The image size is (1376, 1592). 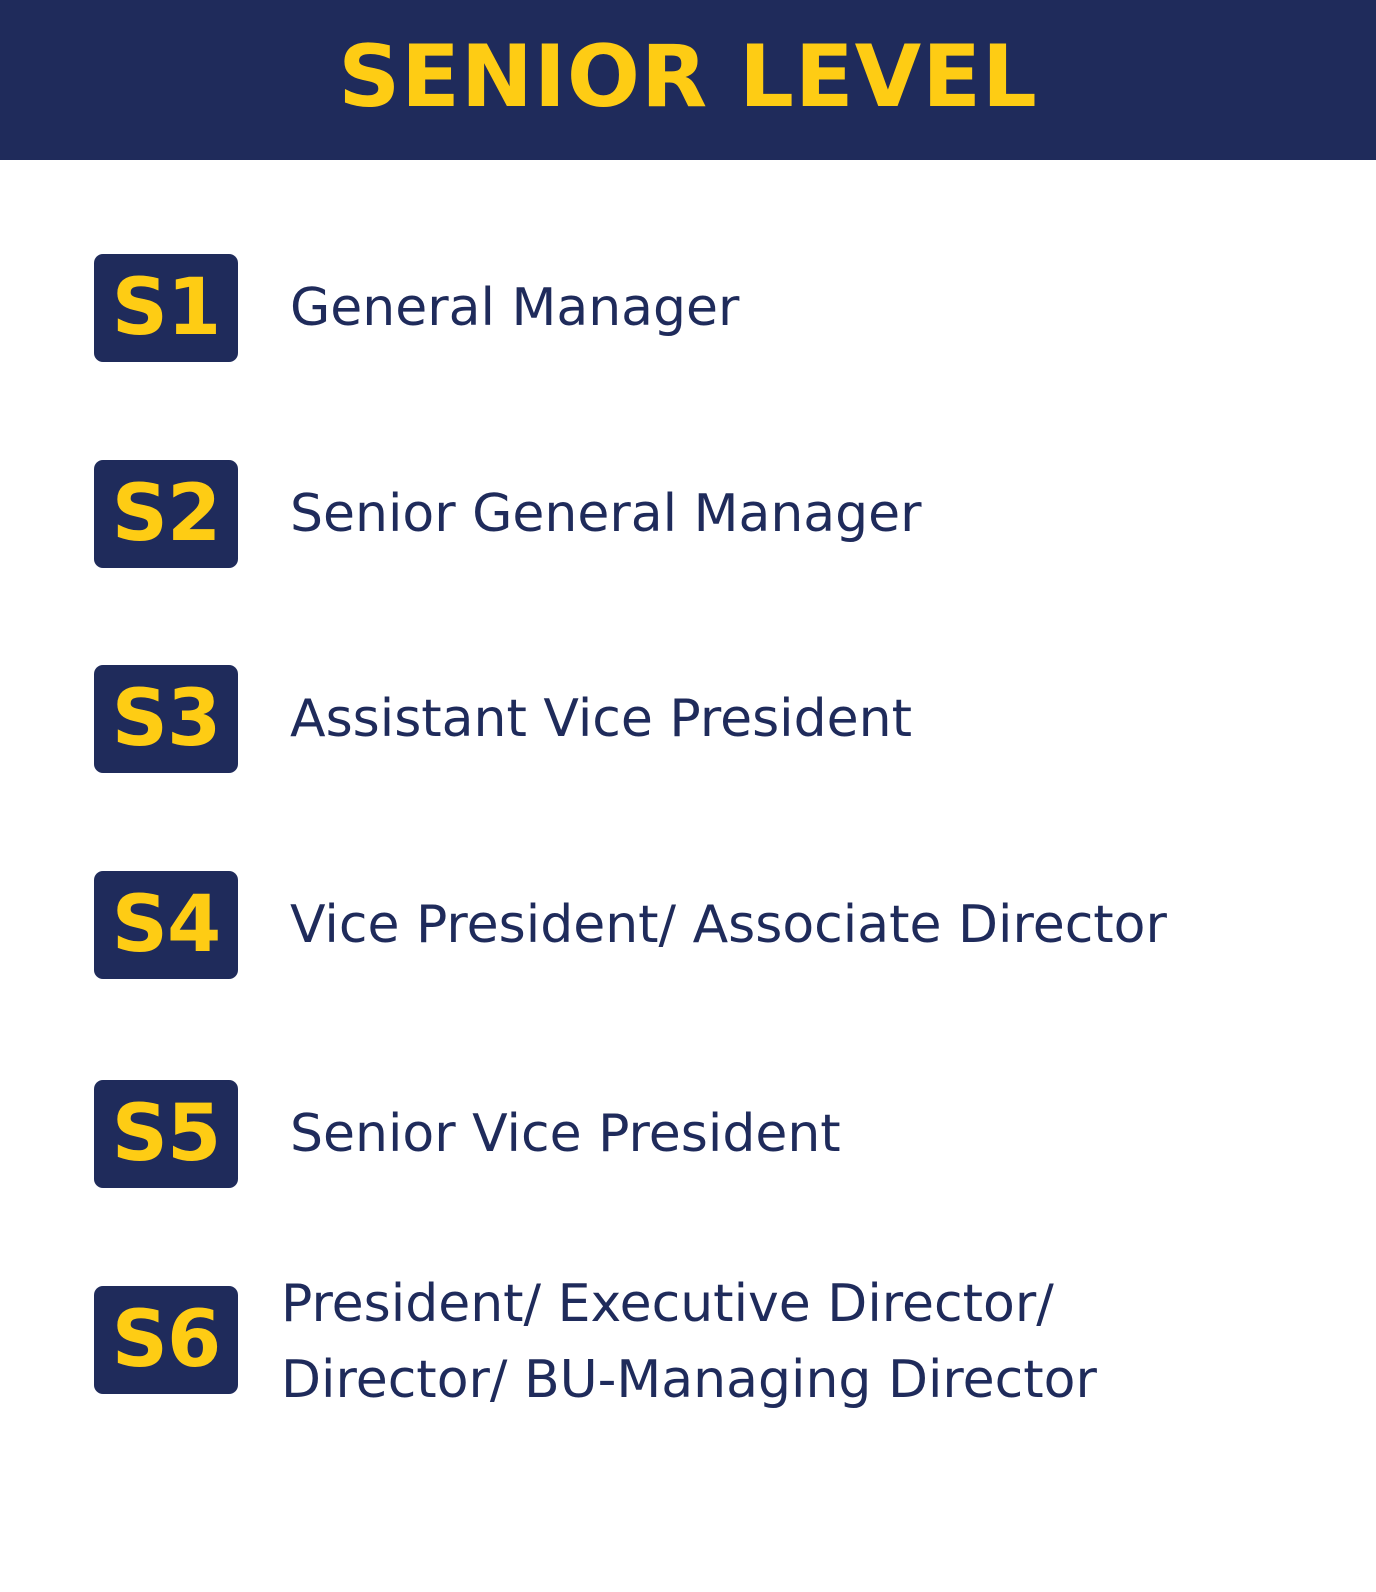 I want to click on level-code: S5, so click(x=166, y=1134).